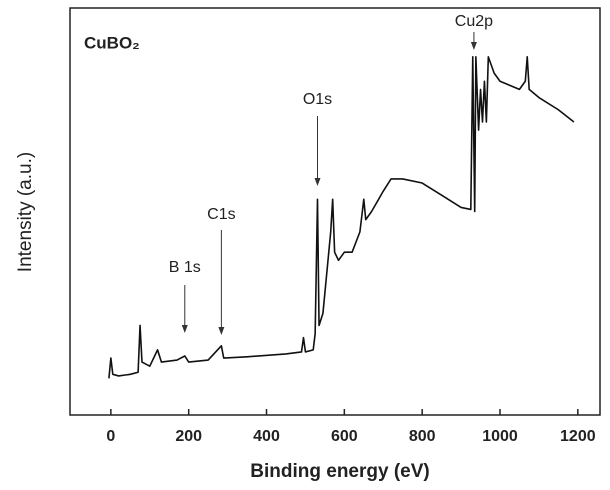 The width and height of the screenshot is (610, 490). Describe the element at coordinates (578, 436) in the screenshot. I see `x-tick-label: 1200` at that location.